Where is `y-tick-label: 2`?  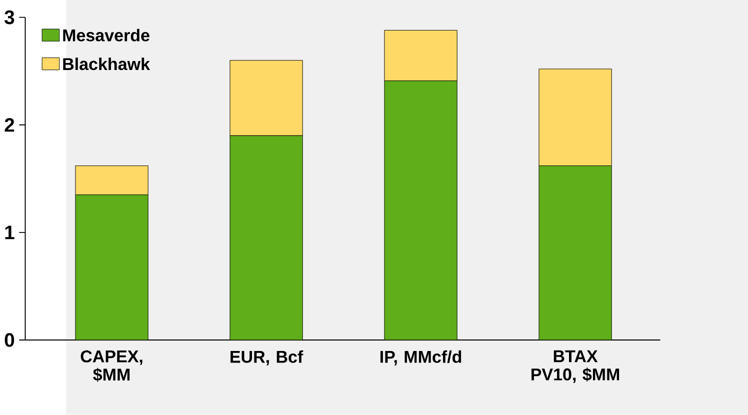
y-tick-label: 2 is located at coordinates (9, 125).